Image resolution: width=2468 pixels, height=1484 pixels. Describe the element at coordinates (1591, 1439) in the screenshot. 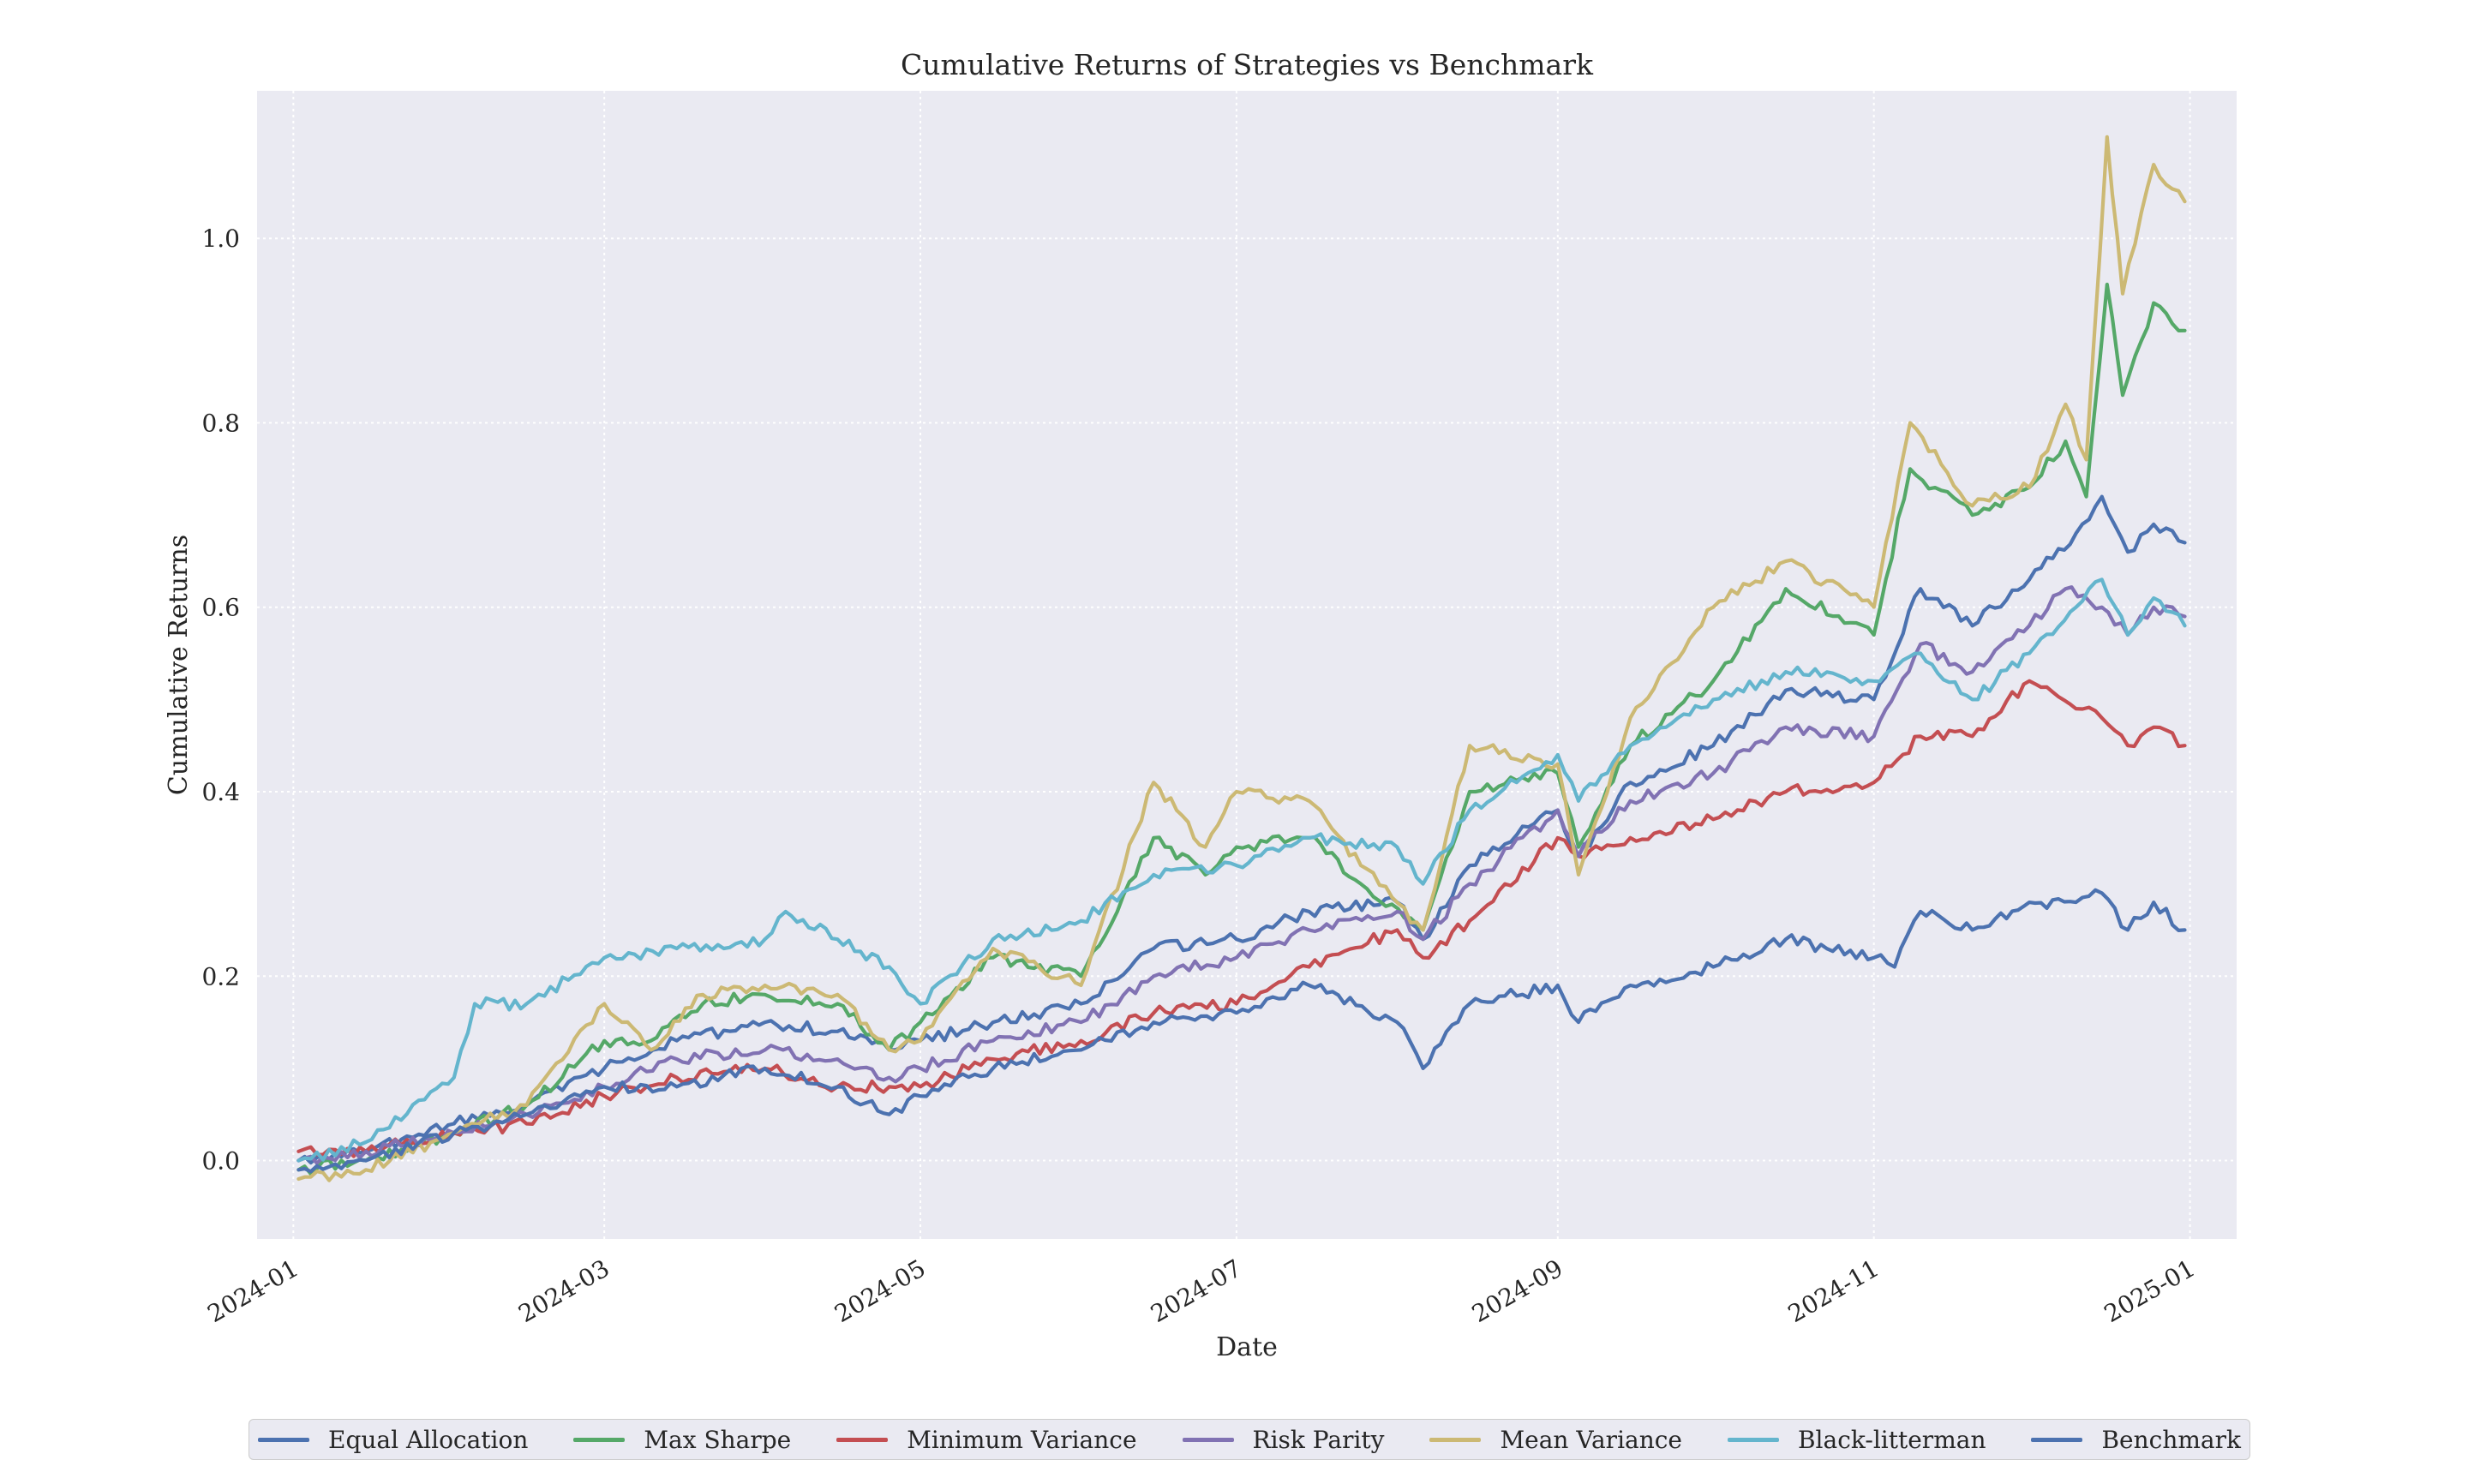

I see `legend-label: Mean Variance` at that location.